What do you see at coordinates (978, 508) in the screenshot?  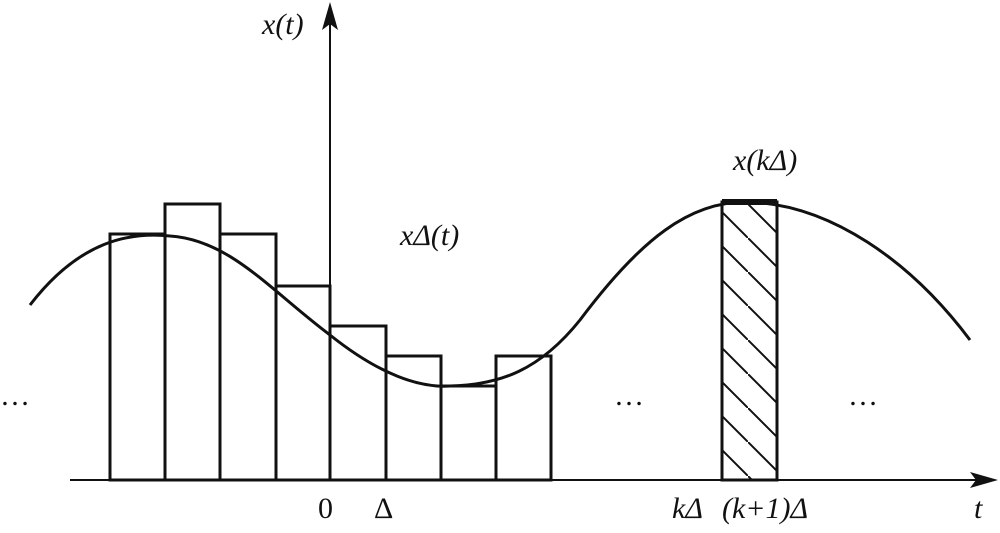 I see `x-axis-label: t` at bounding box center [978, 508].